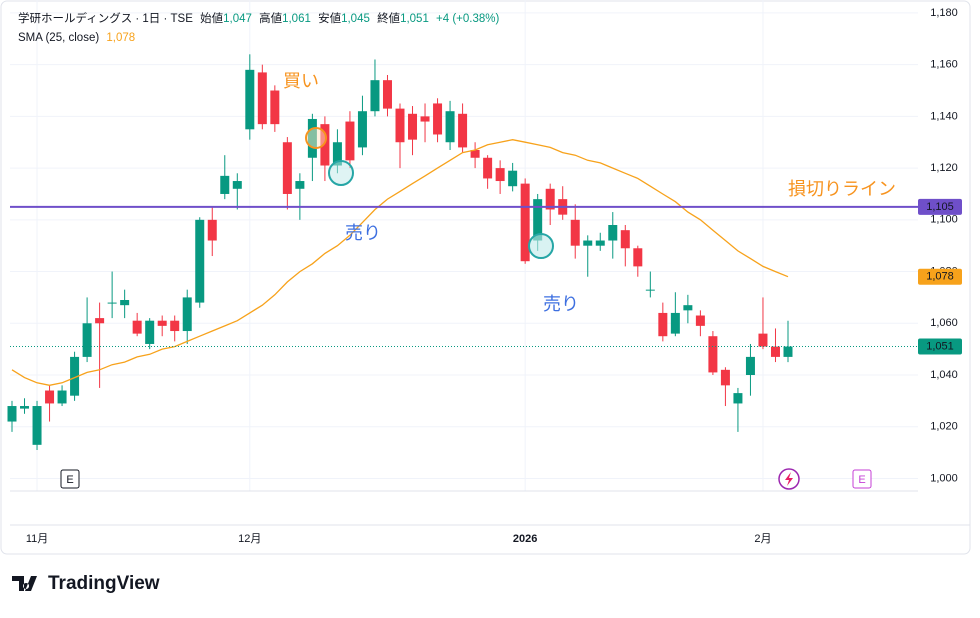  I want to click on last-price-label: 1,051, so click(940, 346).